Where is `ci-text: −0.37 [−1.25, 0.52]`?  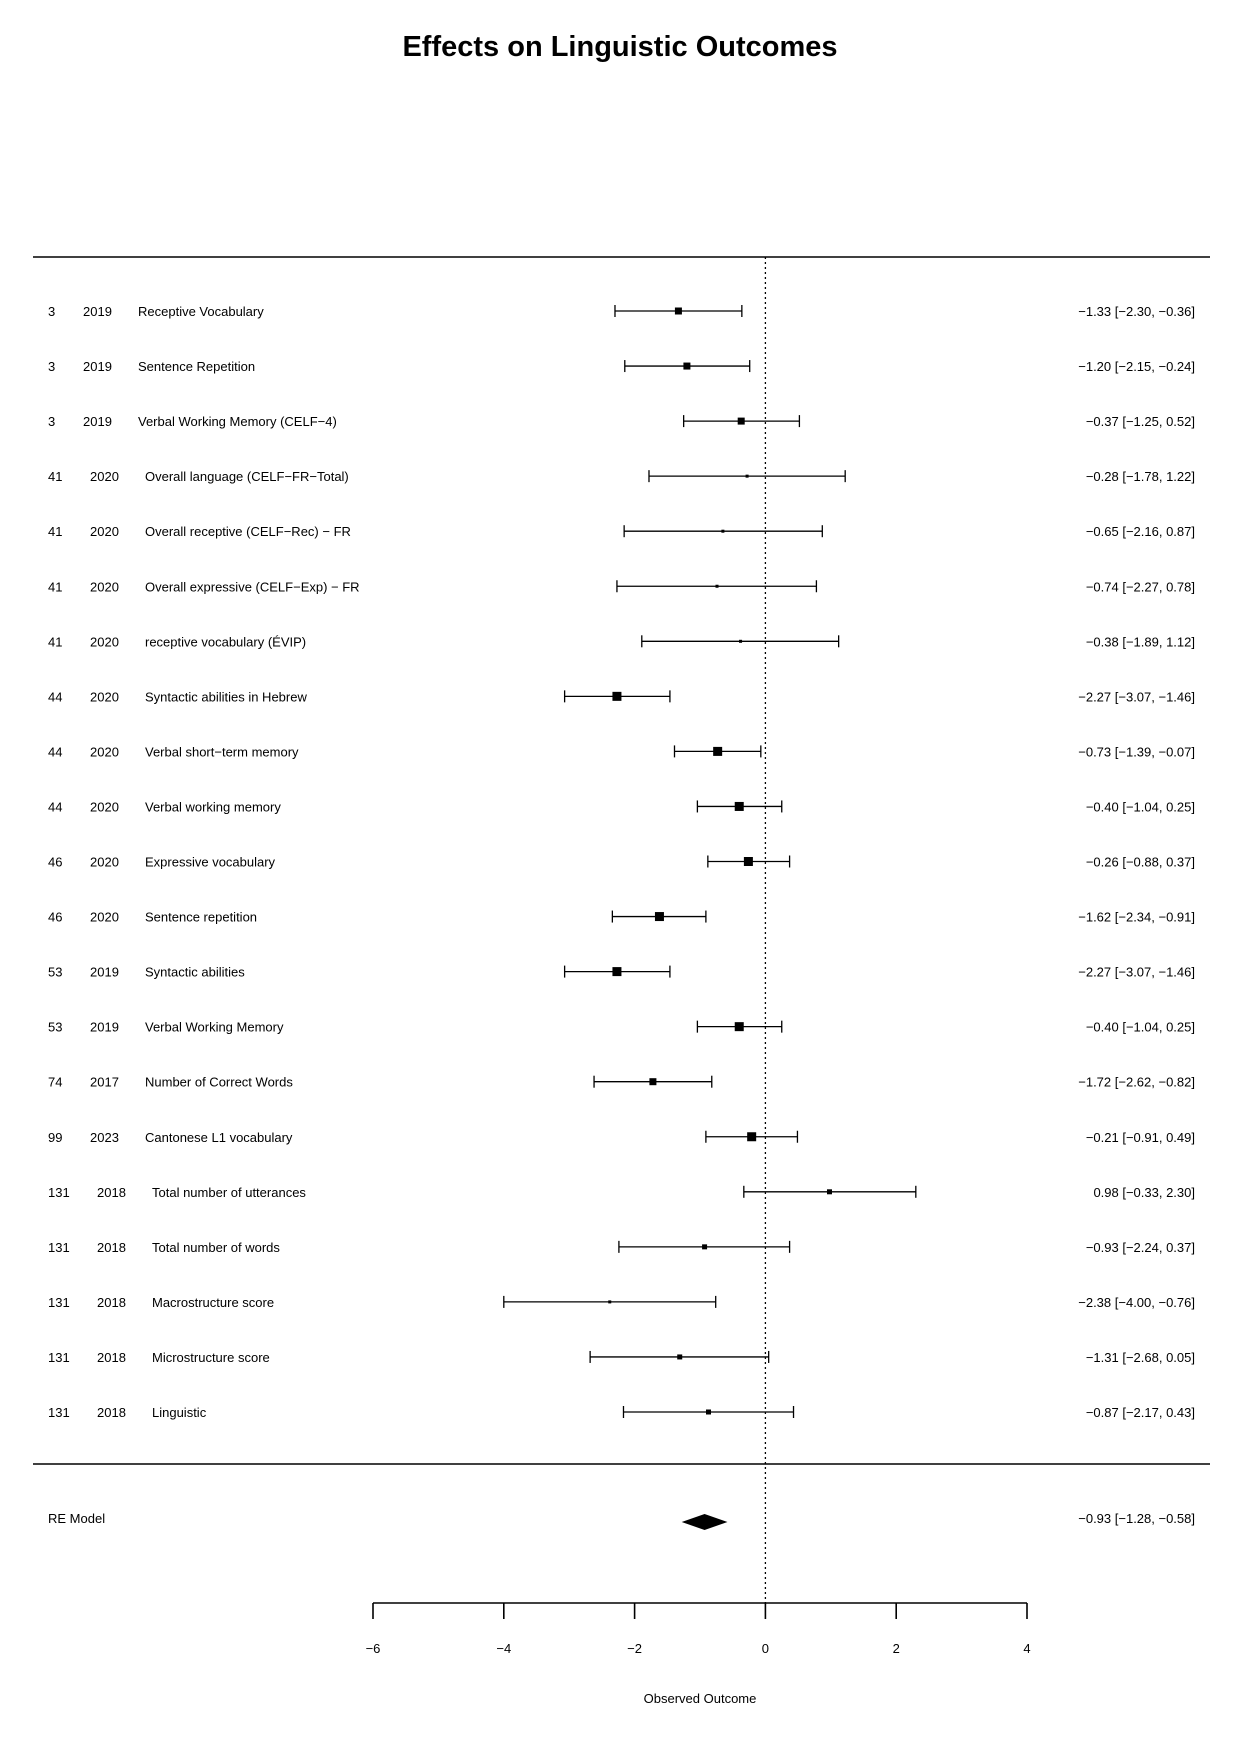 ci-text: −0.37 [−1.25, 0.52] is located at coordinates (1140, 421).